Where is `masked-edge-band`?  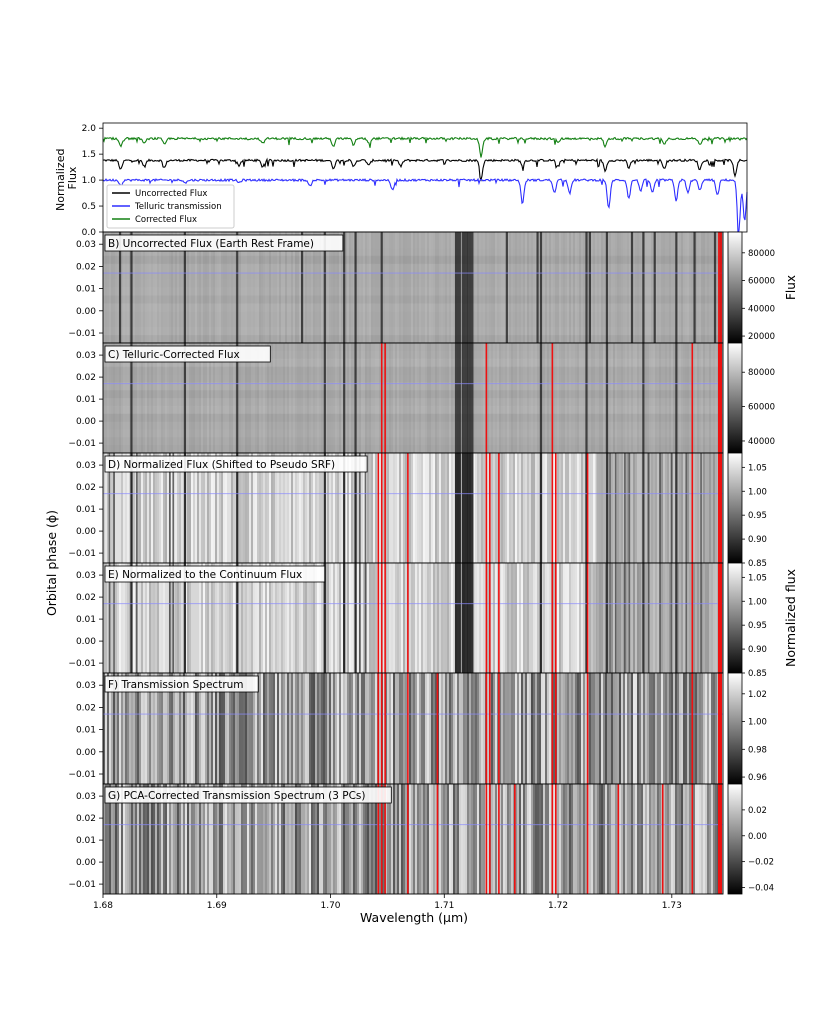 masked-edge-band is located at coordinates (720, 398).